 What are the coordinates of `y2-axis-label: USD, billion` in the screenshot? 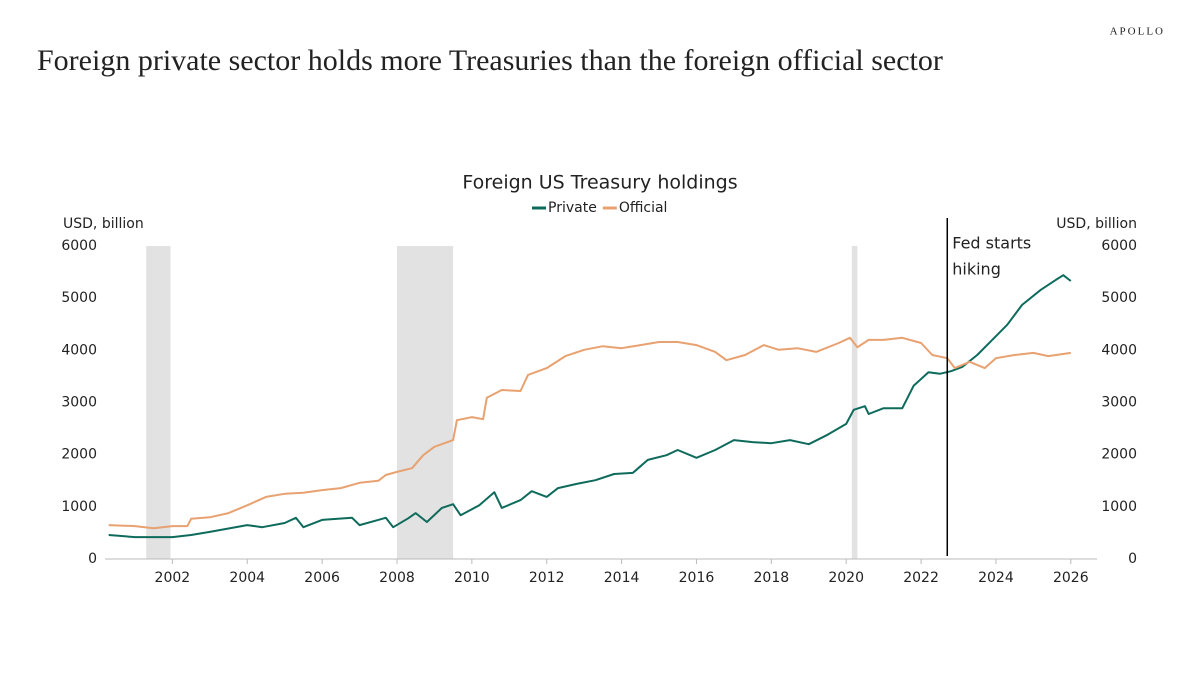 It's located at (1096, 224).